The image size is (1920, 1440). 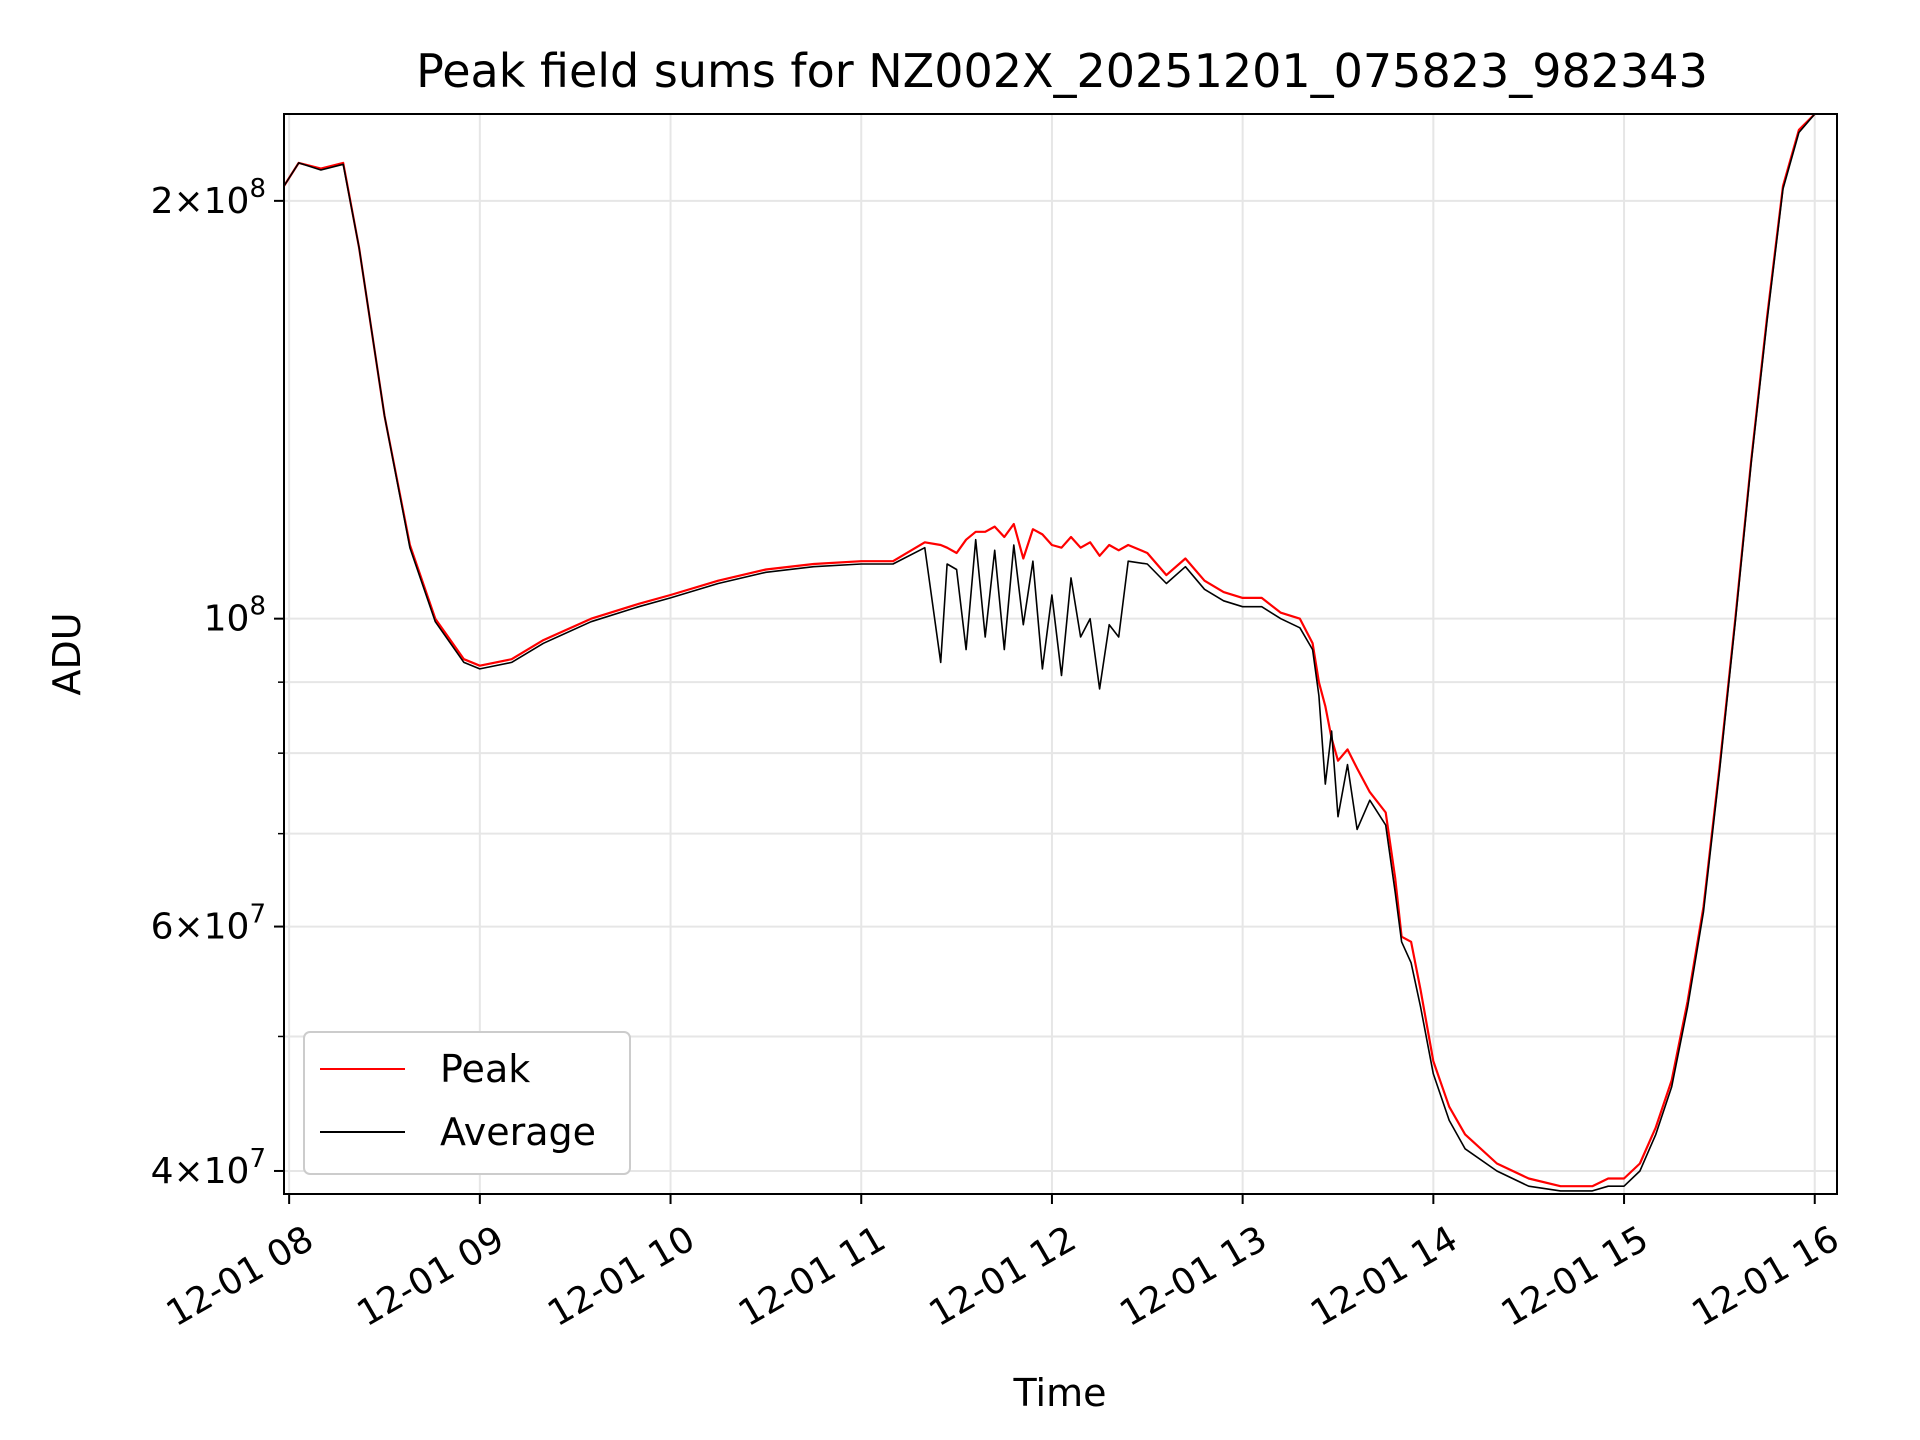 I want to click on legend-box, so click(x=467, y=1103).